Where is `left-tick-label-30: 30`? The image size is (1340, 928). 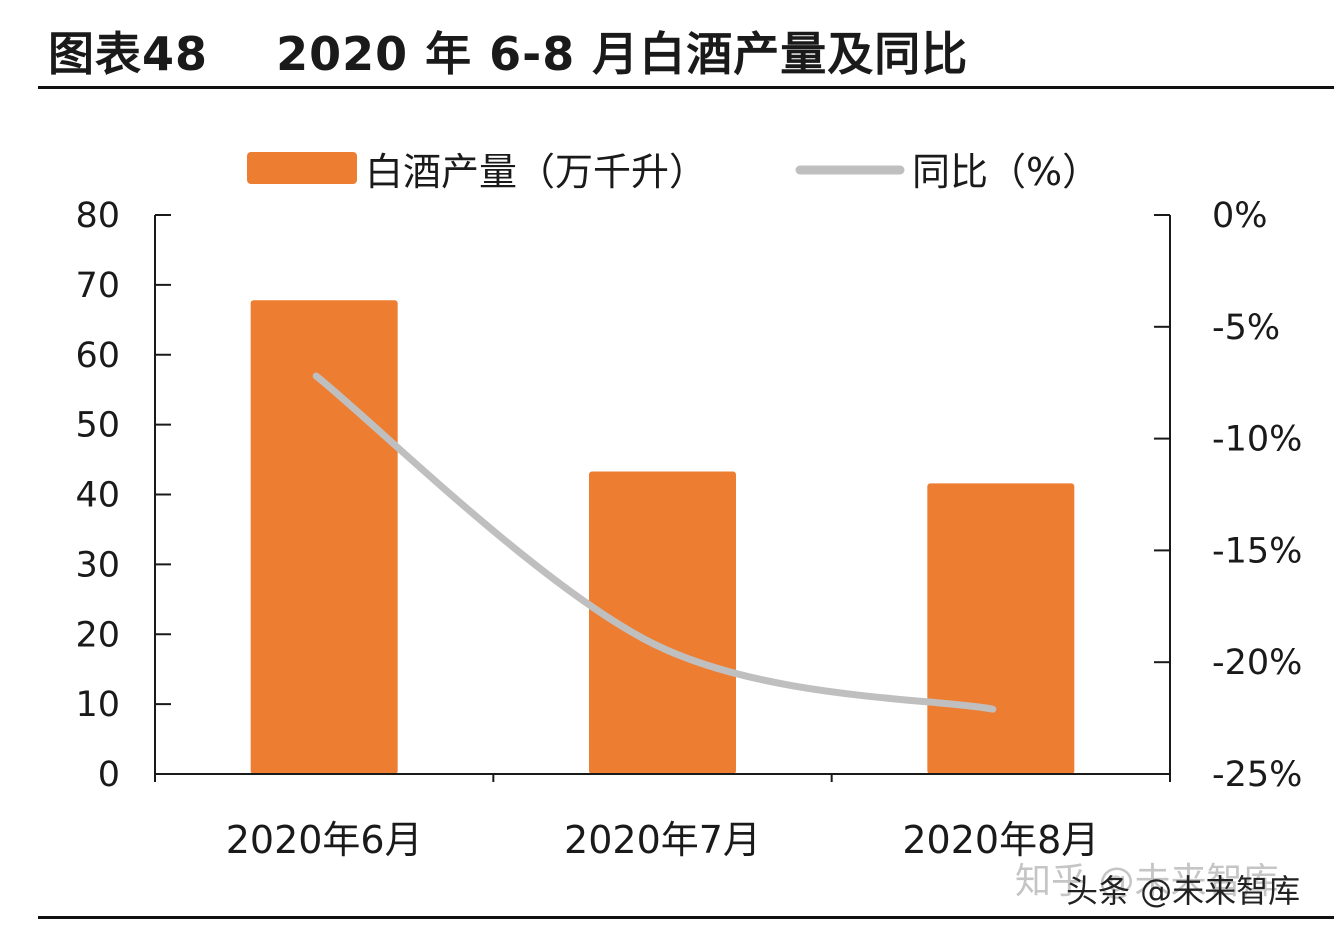 left-tick-label-30: 30 is located at coordinates (97, 565).